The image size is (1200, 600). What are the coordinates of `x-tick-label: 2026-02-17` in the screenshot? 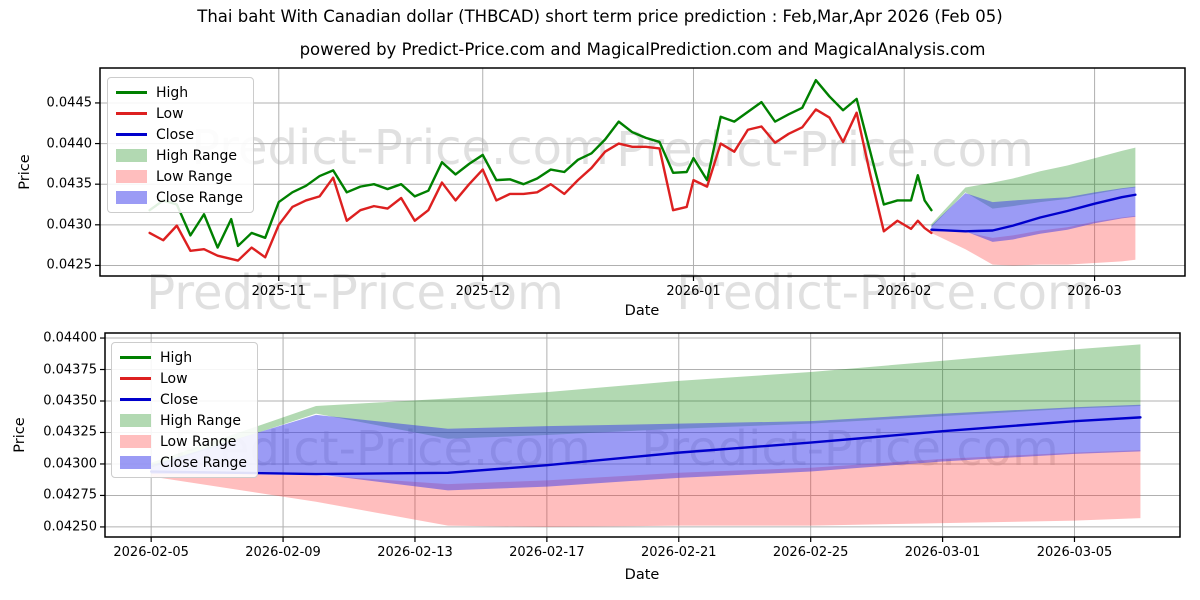 It's located at (547, 552).